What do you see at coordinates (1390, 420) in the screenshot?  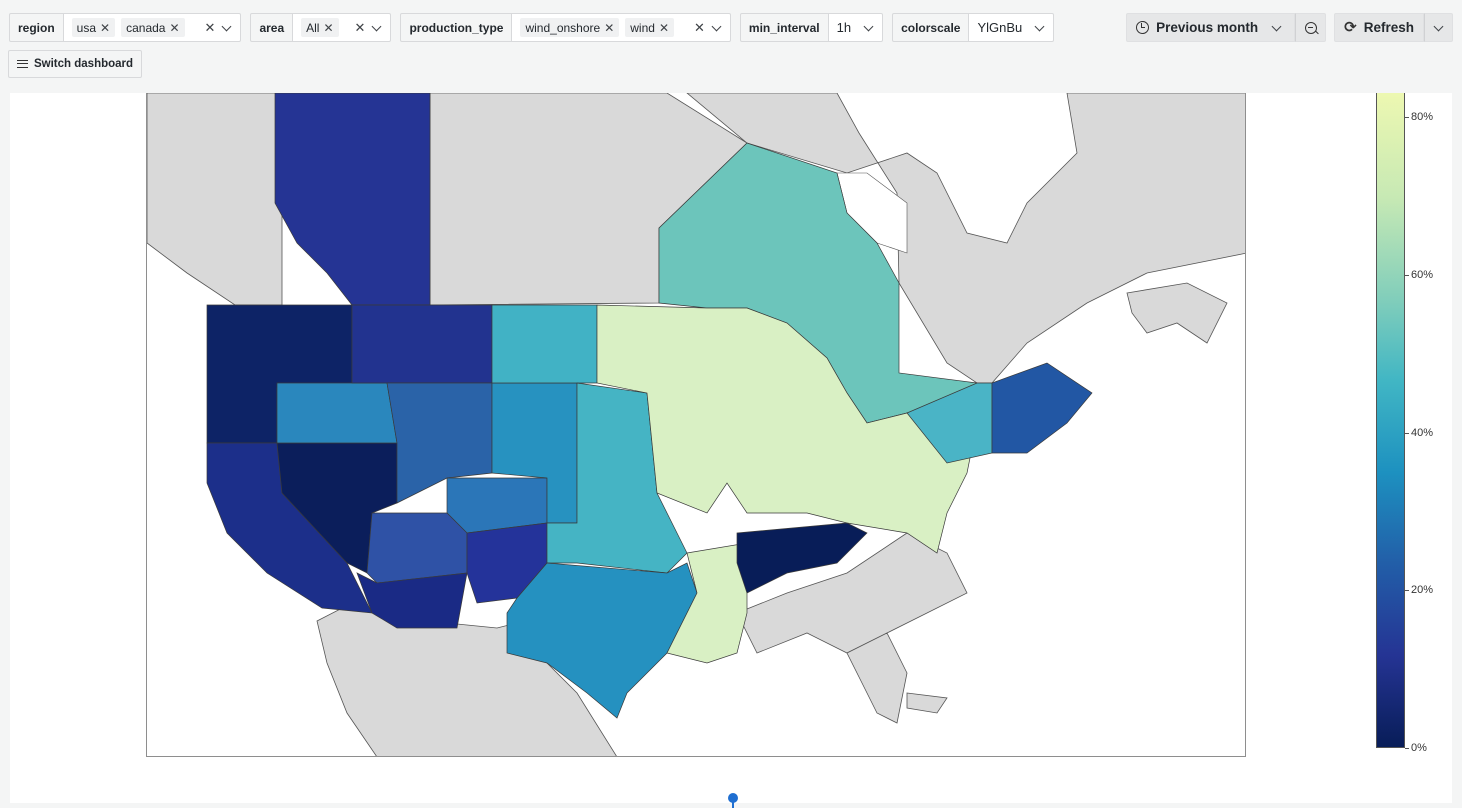 I see `colorbar` at bounding box center [1390, 420].